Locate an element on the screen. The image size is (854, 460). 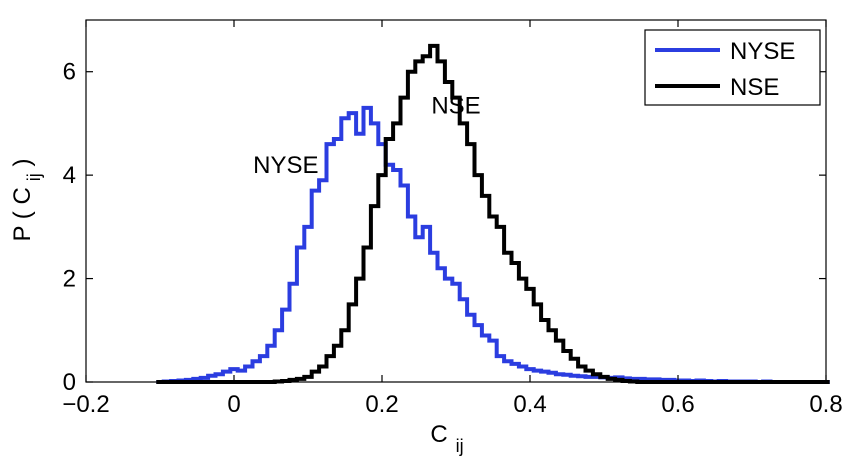
annotation-layer: NYSE NSE is located at coordinates (367, 135).